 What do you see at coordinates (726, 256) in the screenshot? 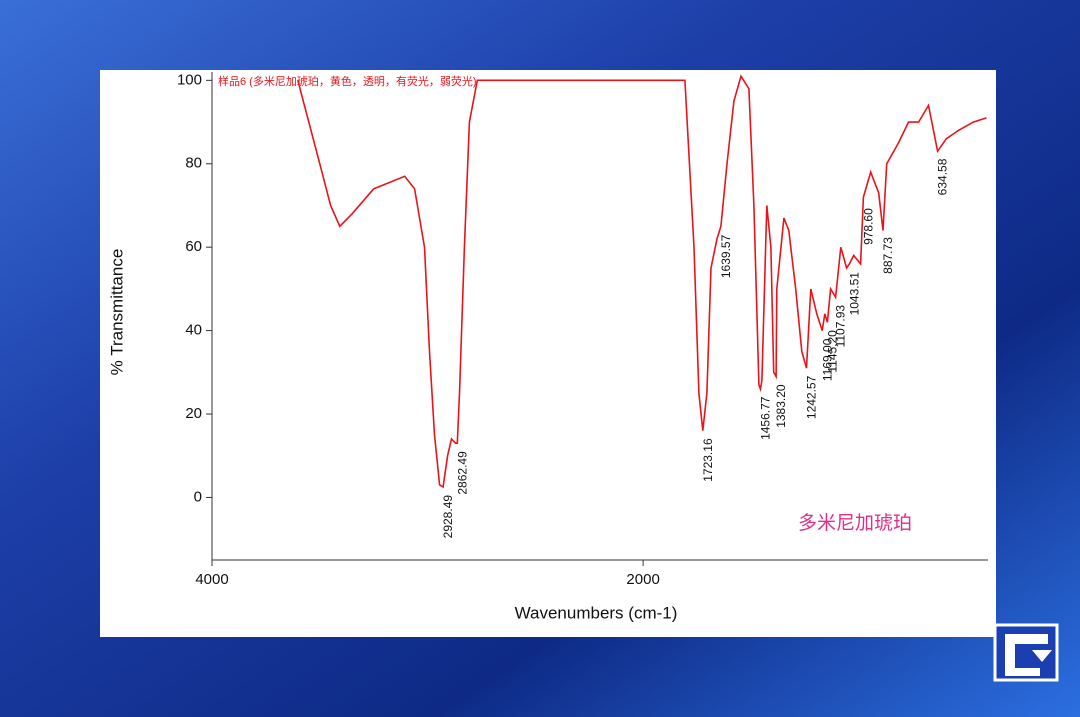
I see `peak-label: 1639.57` at bounding box center [726, 256].